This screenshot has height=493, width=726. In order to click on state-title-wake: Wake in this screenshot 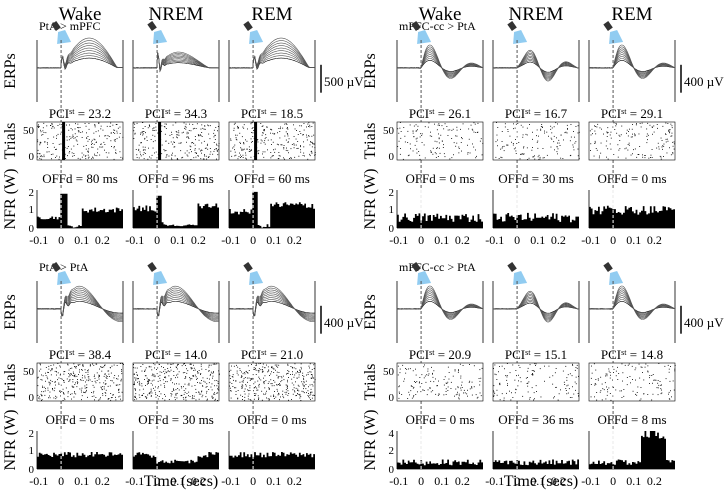, I will do `click(440, 14)`.